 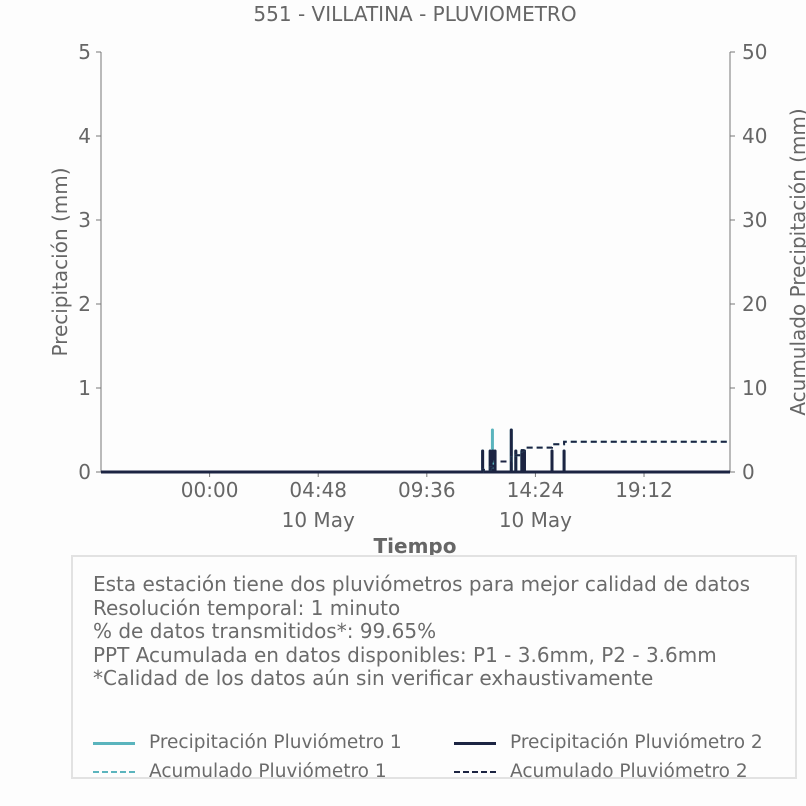 What do you see at coordinates (275, 742) in the screenshot?
I see `legend-label: Precipitación Pluviómetro 1` at bounding box center [275, 742].